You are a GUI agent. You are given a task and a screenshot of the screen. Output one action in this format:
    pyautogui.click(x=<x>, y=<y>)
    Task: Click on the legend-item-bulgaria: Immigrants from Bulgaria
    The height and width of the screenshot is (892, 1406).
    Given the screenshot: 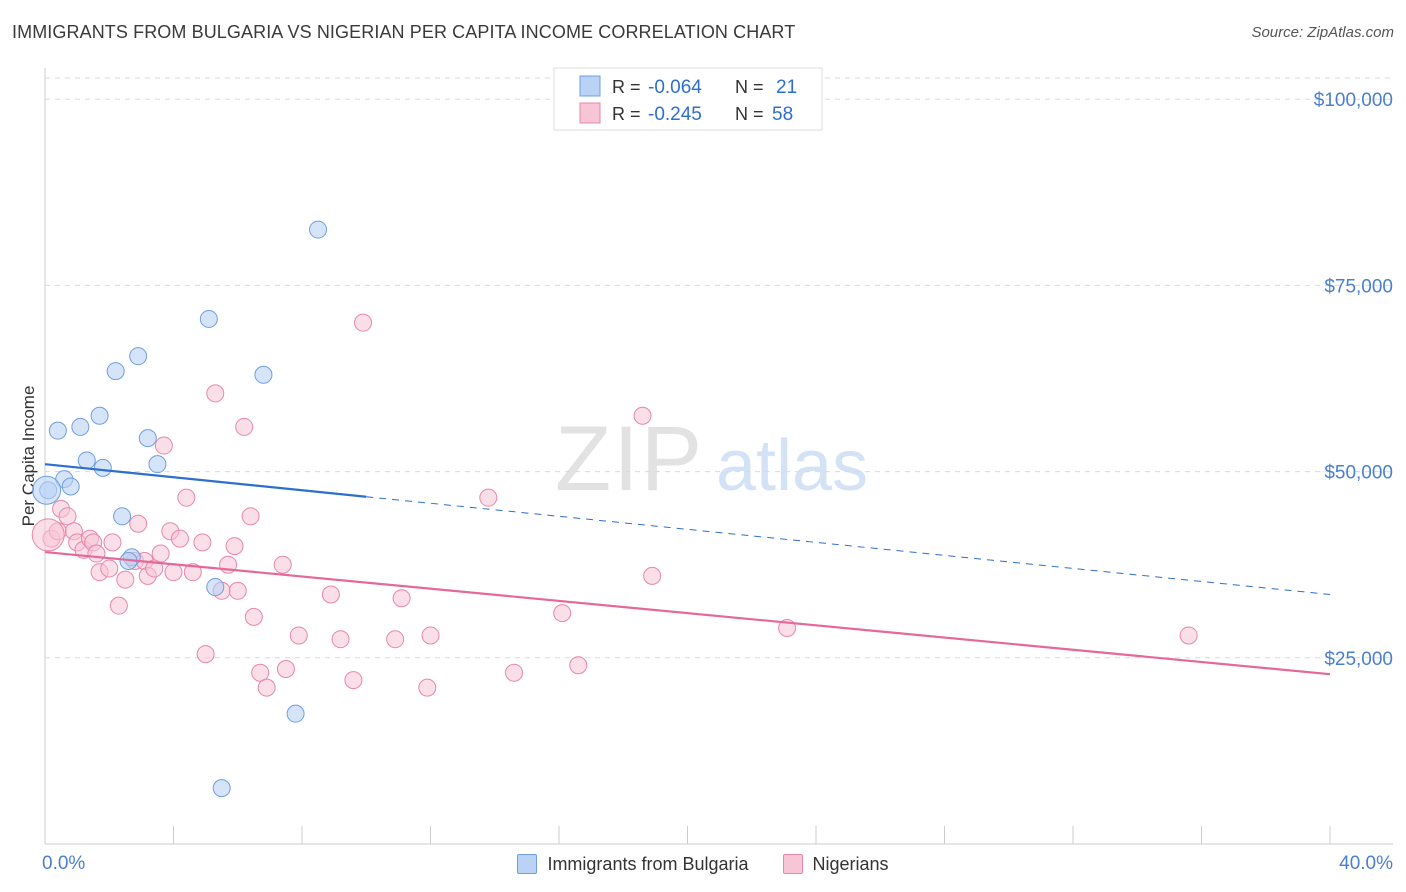 What is the action you would take?
    pyautogui.click(x=633, y=864)
    